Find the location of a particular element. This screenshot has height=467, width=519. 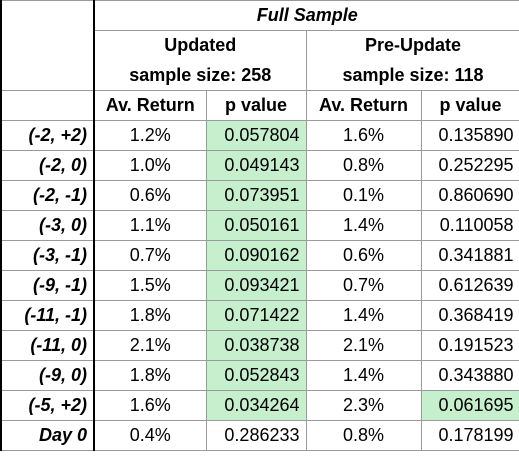

data-row: (-2, +2) 1.2% 0.057804 1.6% 0.135890 is located at coordinates (259, 135).